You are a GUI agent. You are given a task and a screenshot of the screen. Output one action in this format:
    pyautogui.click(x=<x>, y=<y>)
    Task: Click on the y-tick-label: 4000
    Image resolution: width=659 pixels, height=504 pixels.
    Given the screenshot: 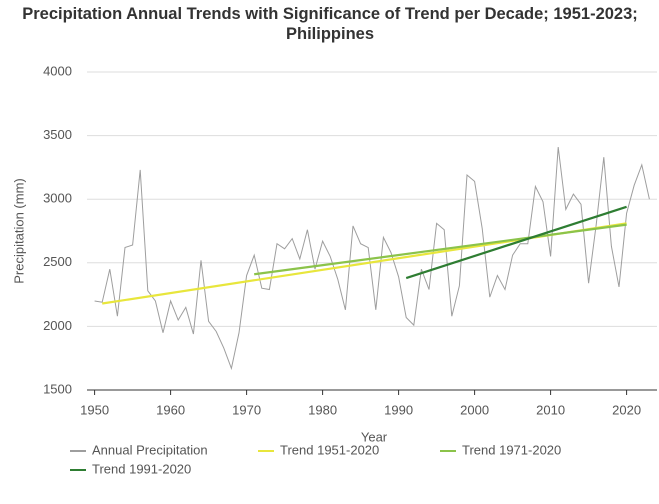 What is the action you would take?
    pyautogui.click(x=57, y=70)
    